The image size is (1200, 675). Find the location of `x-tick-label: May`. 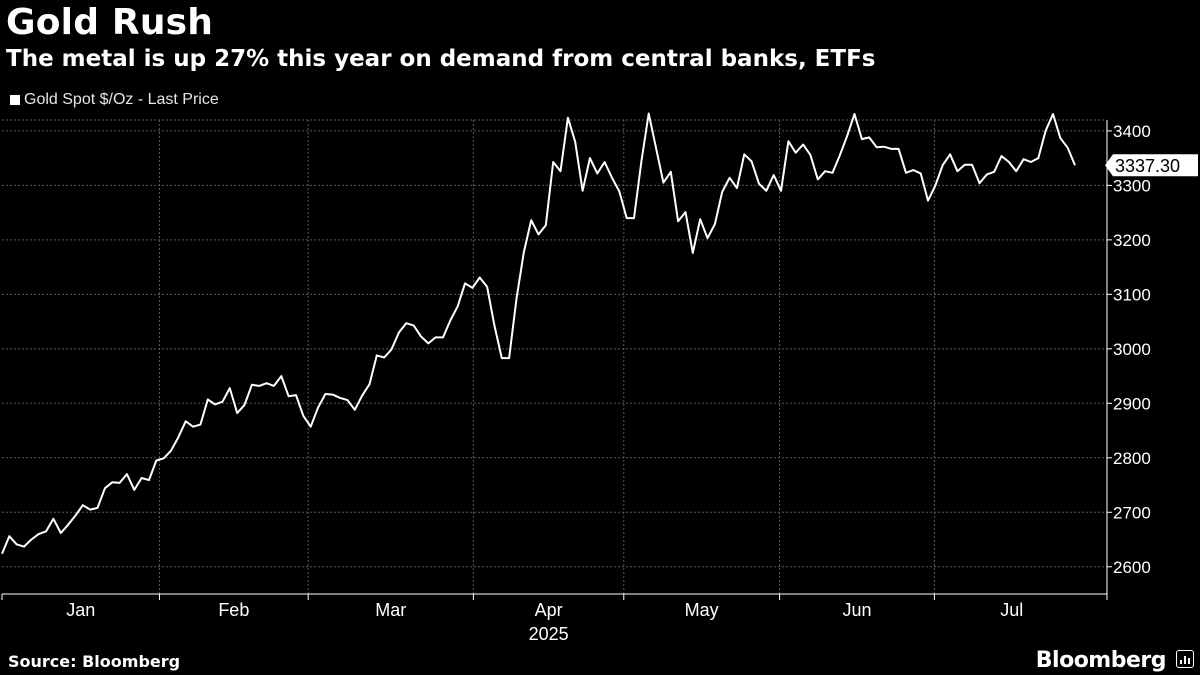

x-tick-label: May is located at coordinates (702, 610).